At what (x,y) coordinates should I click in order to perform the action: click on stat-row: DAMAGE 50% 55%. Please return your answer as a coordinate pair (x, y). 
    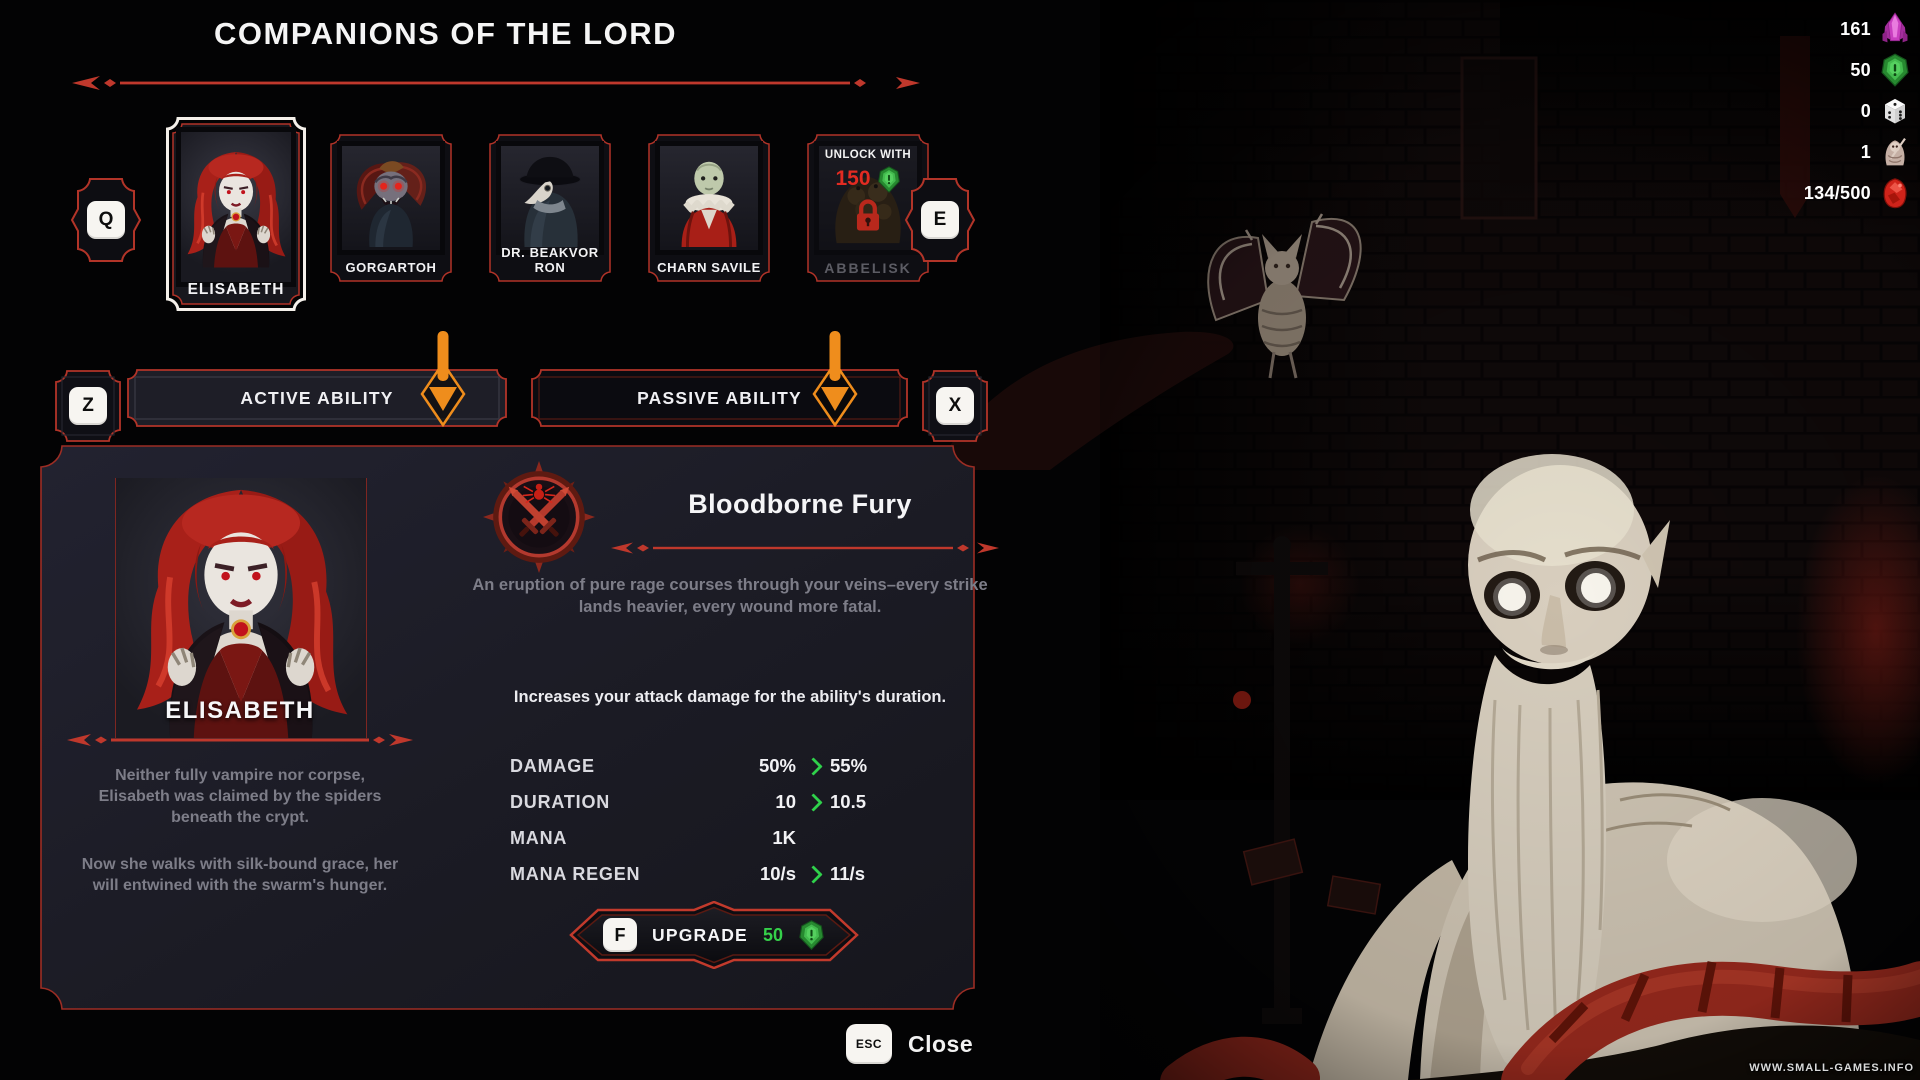
    Looking at the image, I should click on (706, 766).